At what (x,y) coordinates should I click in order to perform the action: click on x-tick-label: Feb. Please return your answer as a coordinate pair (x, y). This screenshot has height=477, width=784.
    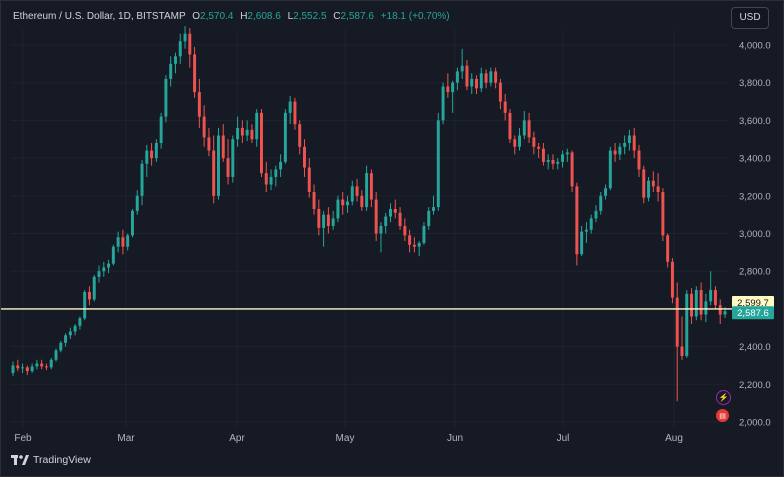
    Looking at the image, I should click on (23, 438).